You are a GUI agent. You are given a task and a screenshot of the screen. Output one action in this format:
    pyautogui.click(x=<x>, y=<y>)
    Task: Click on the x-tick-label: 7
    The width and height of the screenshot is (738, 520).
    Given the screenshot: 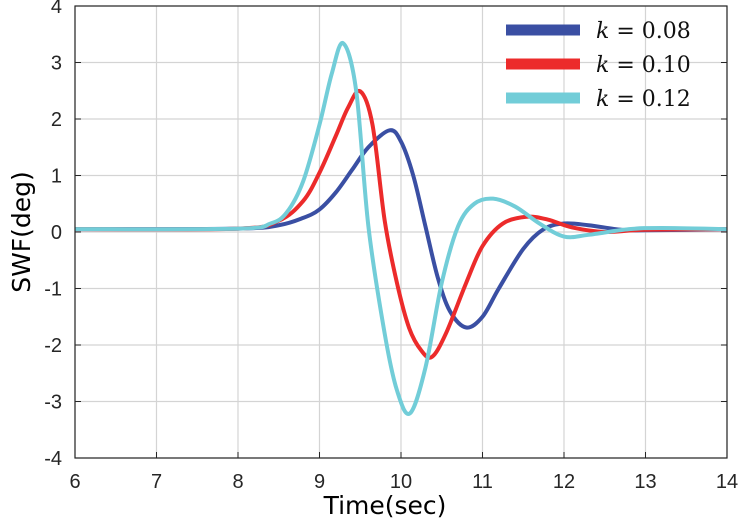 What is the action you would take?
    pyautogui.click(x=156, y=482)
    